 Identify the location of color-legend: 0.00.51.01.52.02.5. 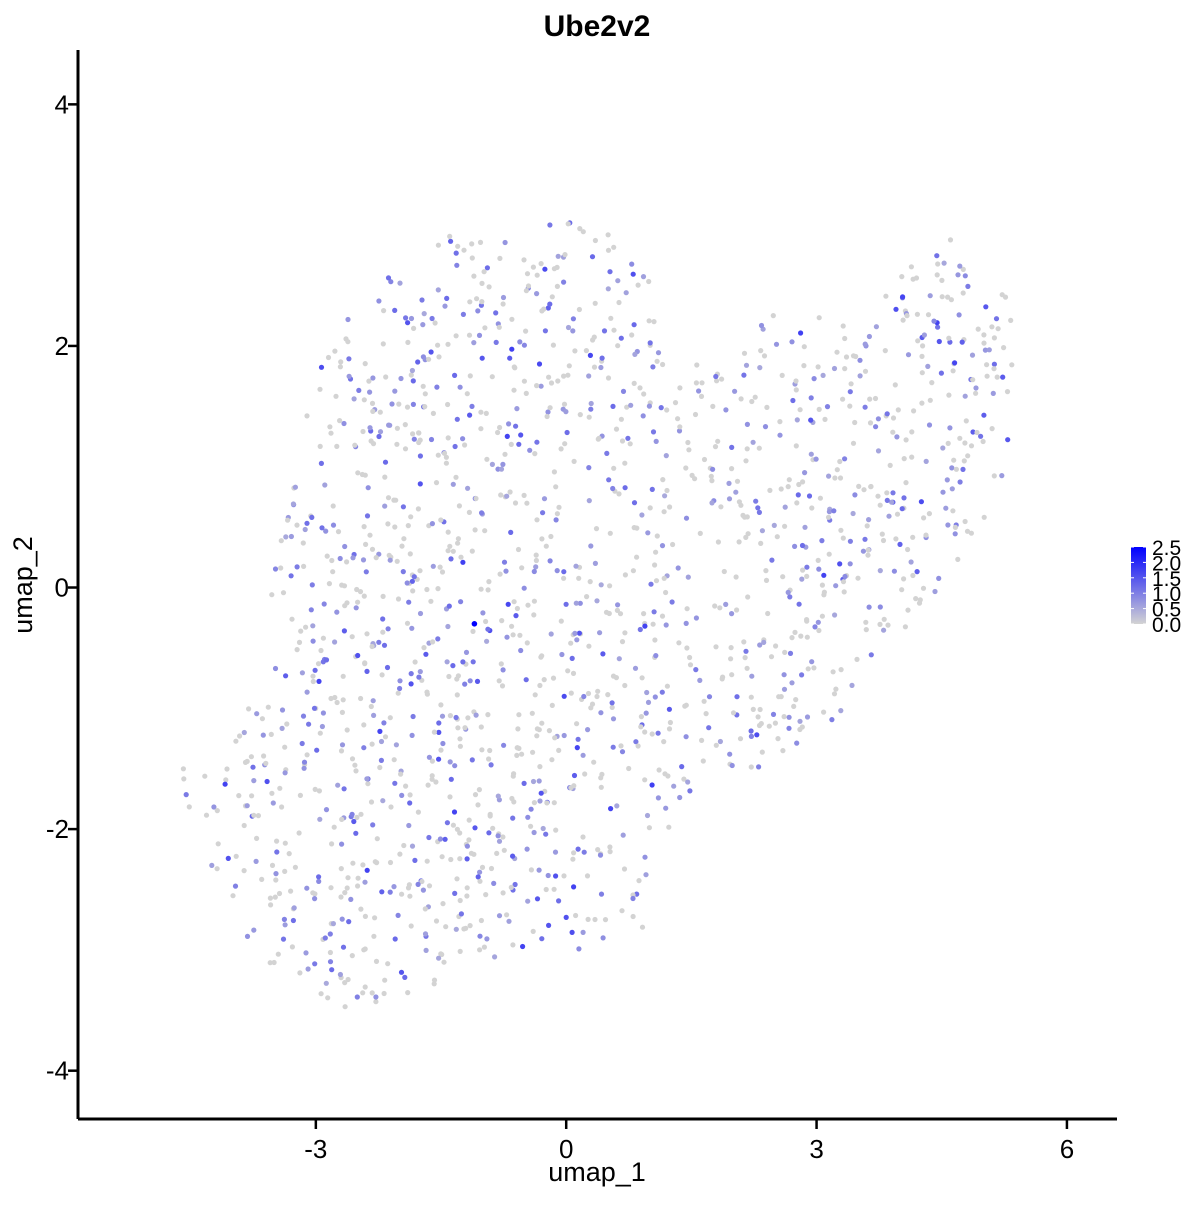
(1156, 587).